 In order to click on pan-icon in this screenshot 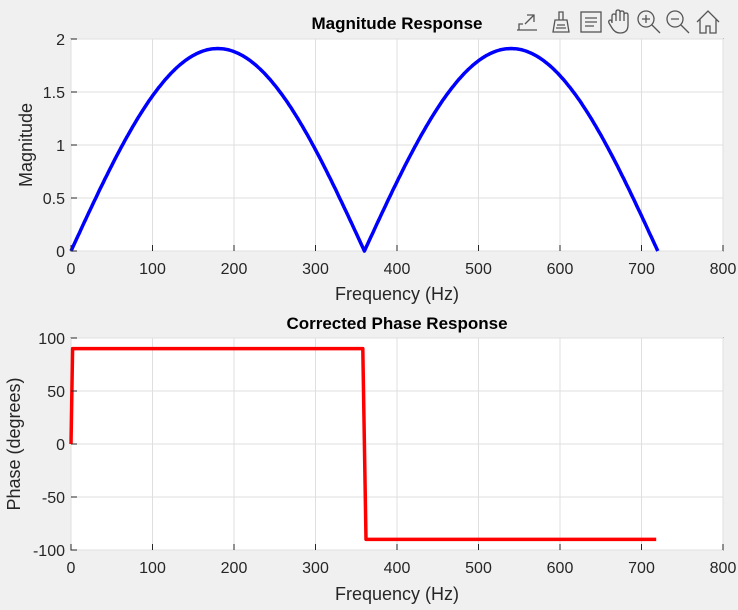, I will do `click(620, 22)`.